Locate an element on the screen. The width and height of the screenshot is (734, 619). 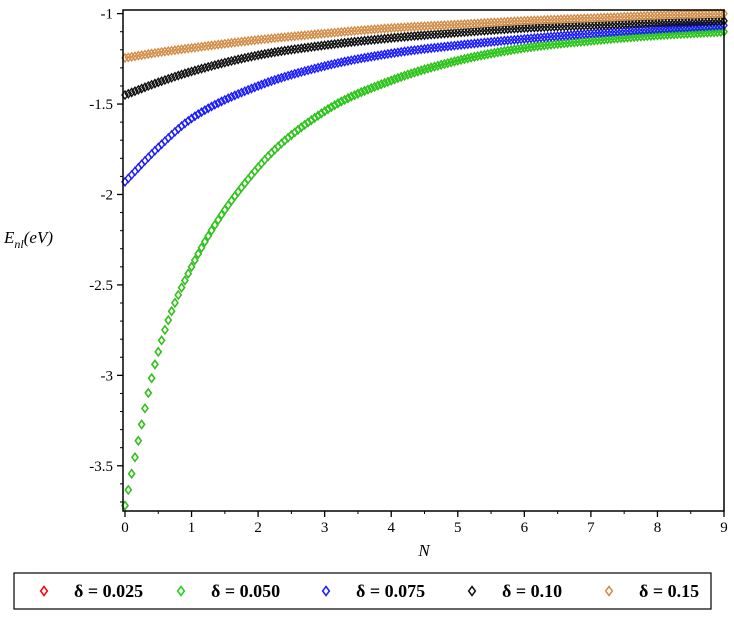
x-tick-label: 2 is located at coordinates (258, 528).